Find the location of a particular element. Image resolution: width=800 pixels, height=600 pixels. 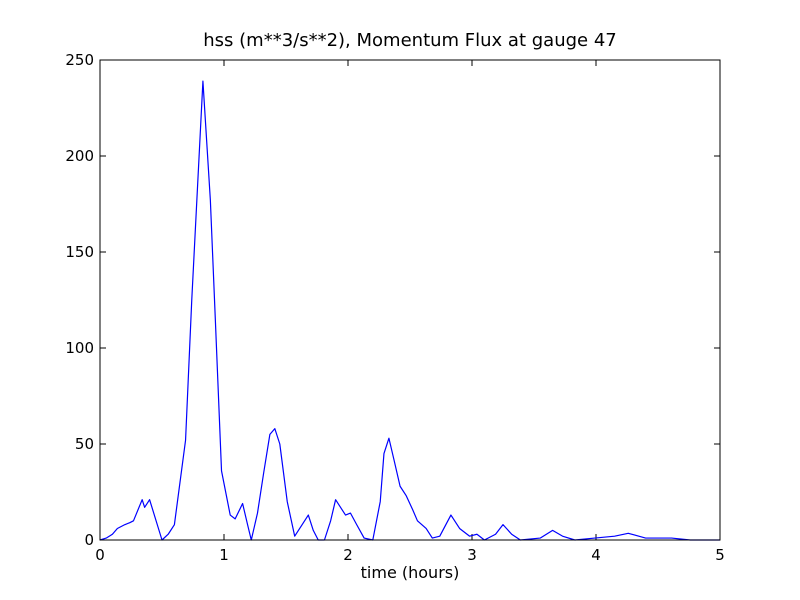

y-tick-label: 50 is located at coordinates (84, 444).